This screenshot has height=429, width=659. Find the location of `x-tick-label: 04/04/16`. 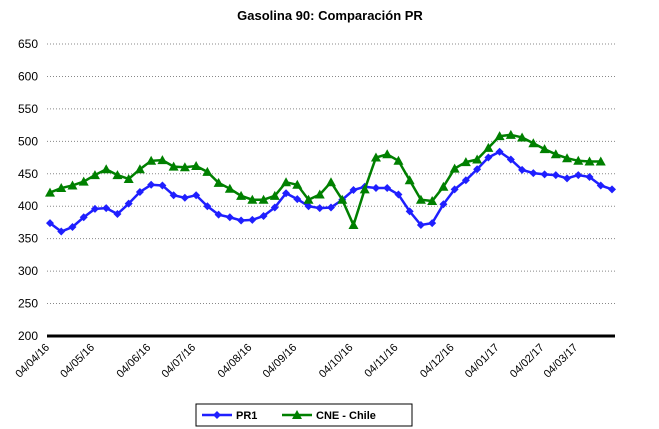

x-tick-label: 04/04/16 is located at coordinates (32, 361).